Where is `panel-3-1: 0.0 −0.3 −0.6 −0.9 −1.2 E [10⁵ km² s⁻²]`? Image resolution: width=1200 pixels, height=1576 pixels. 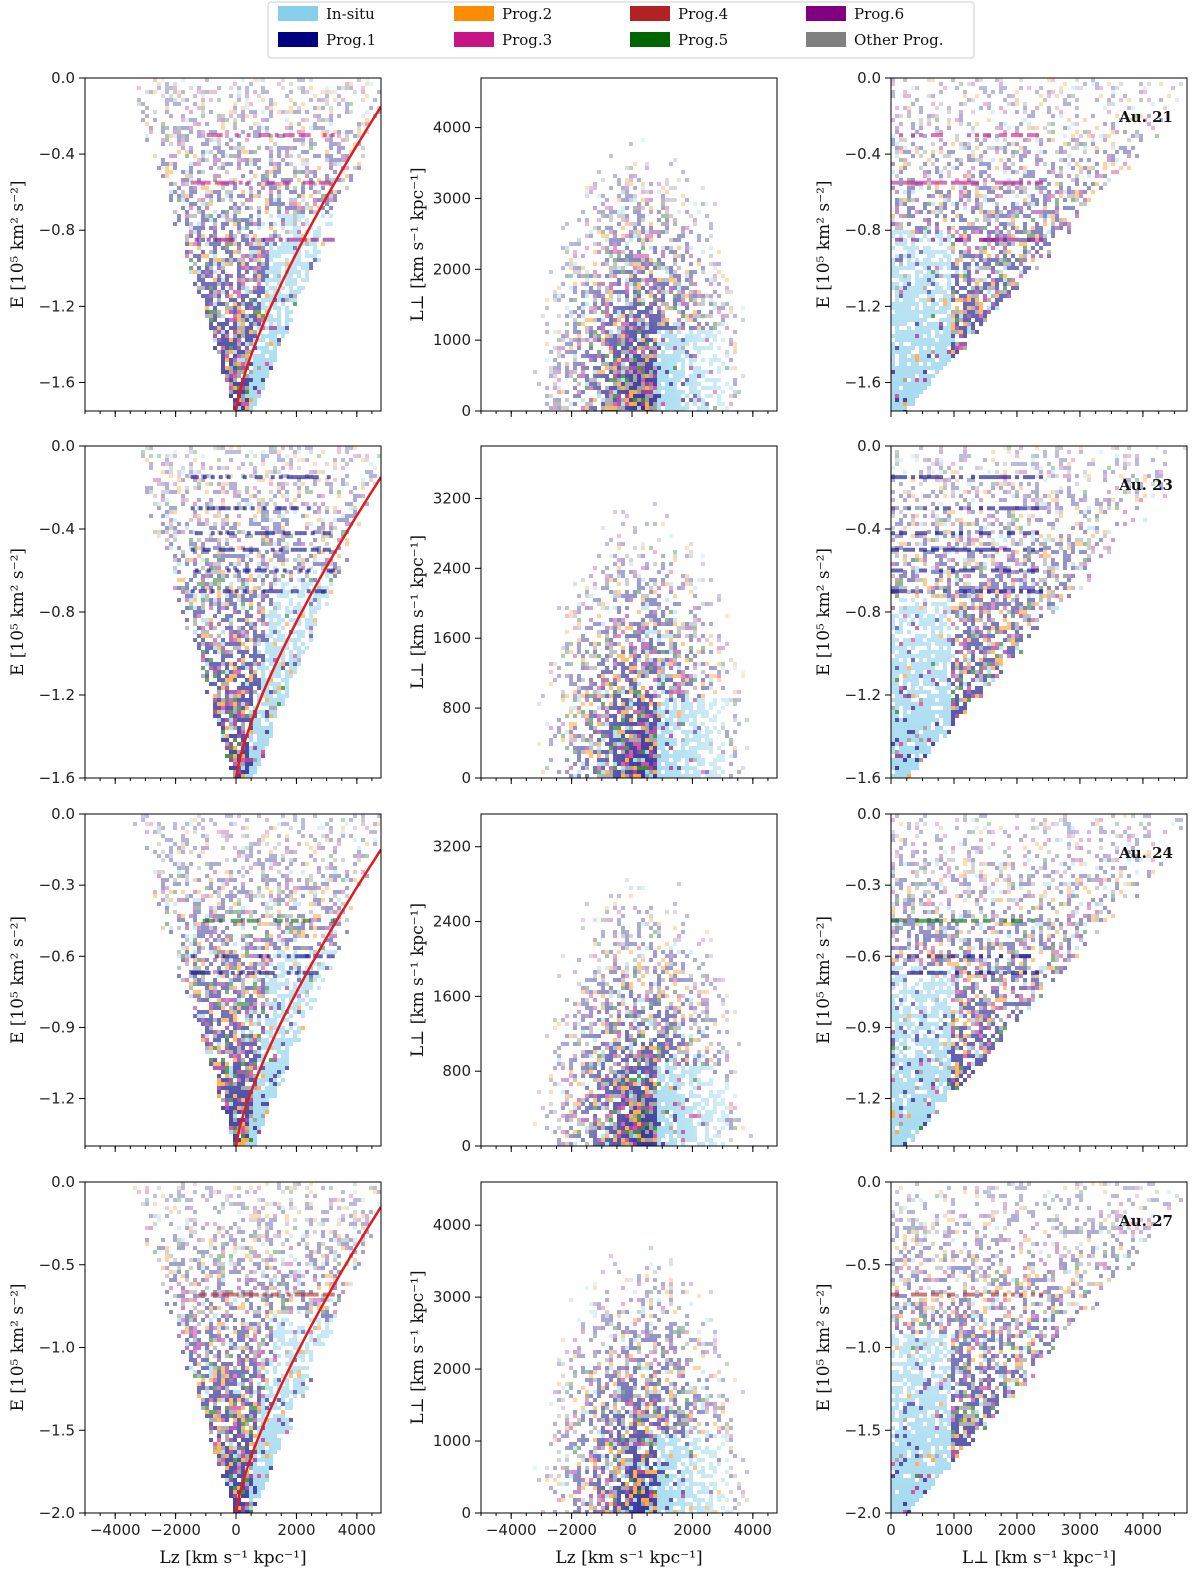
panel-3-1: 0.0 −0.3 −0.6 −0.9 −1.2 E [10⁵ km² s⁻²] is located at coordinates (195, 978).